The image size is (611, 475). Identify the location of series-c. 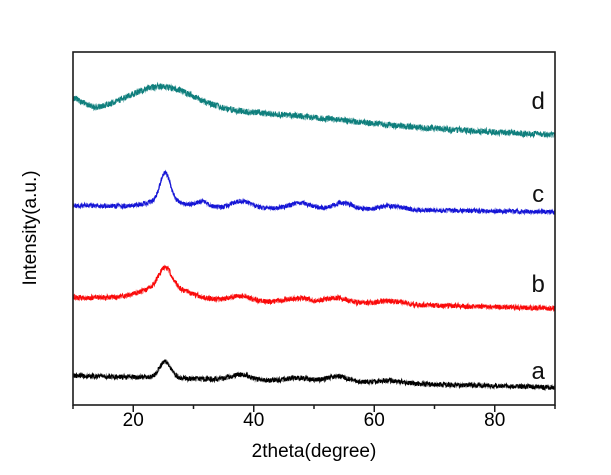
(314, 192).